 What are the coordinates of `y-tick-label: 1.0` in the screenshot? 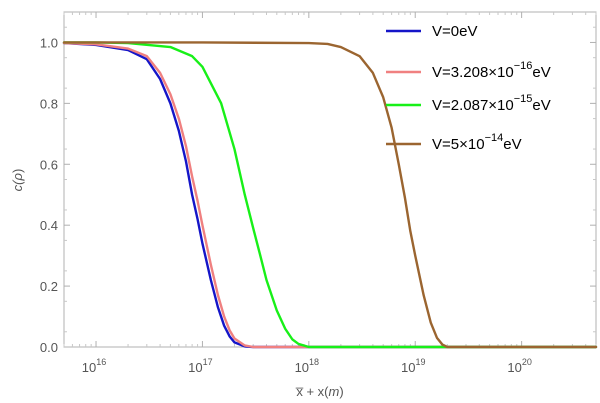 It's located at (49, 42).